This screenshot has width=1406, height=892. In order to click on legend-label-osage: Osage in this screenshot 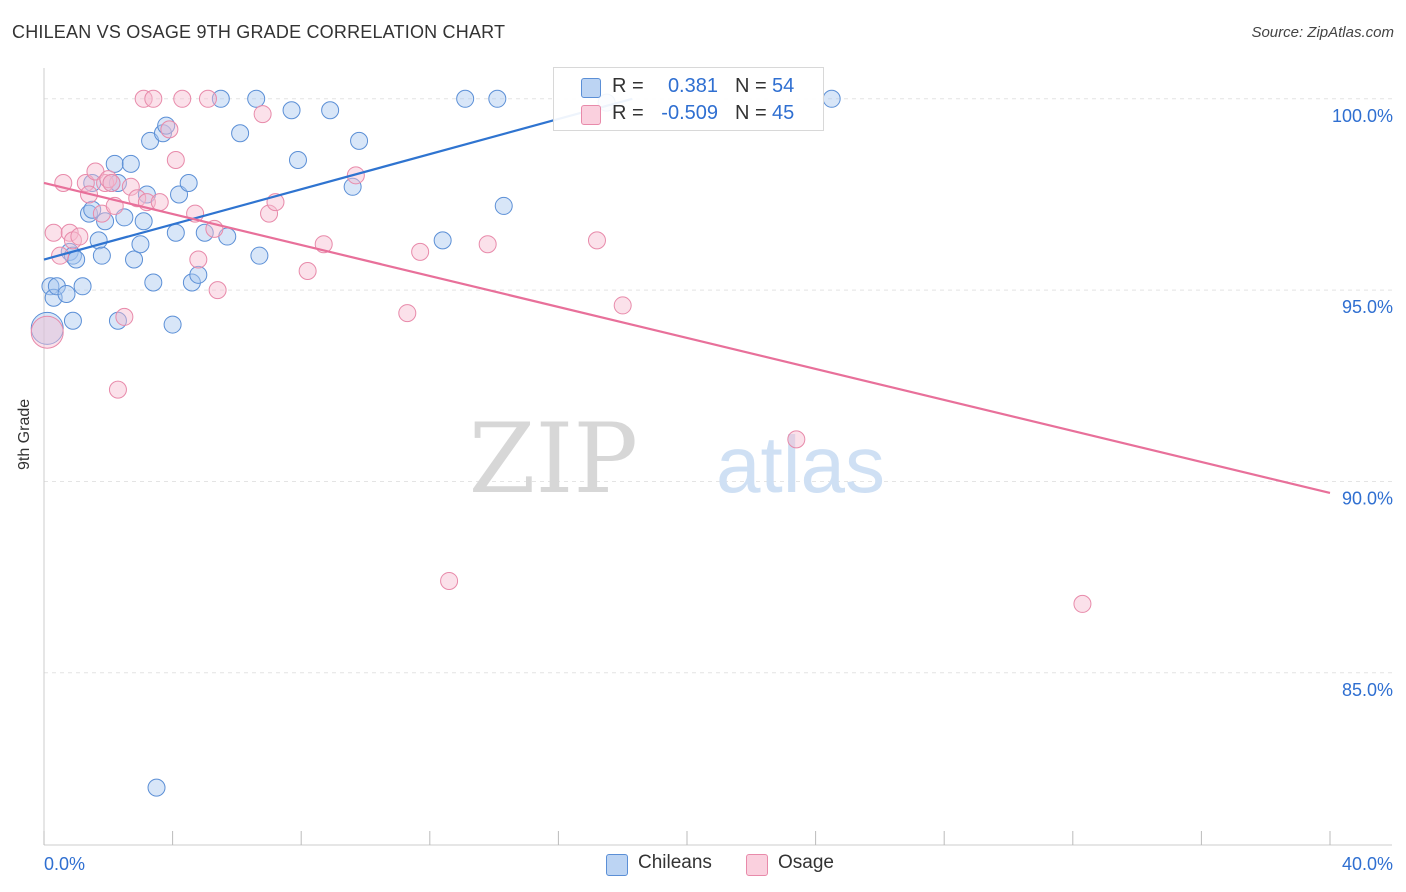, I will do `click(806, 862)`.